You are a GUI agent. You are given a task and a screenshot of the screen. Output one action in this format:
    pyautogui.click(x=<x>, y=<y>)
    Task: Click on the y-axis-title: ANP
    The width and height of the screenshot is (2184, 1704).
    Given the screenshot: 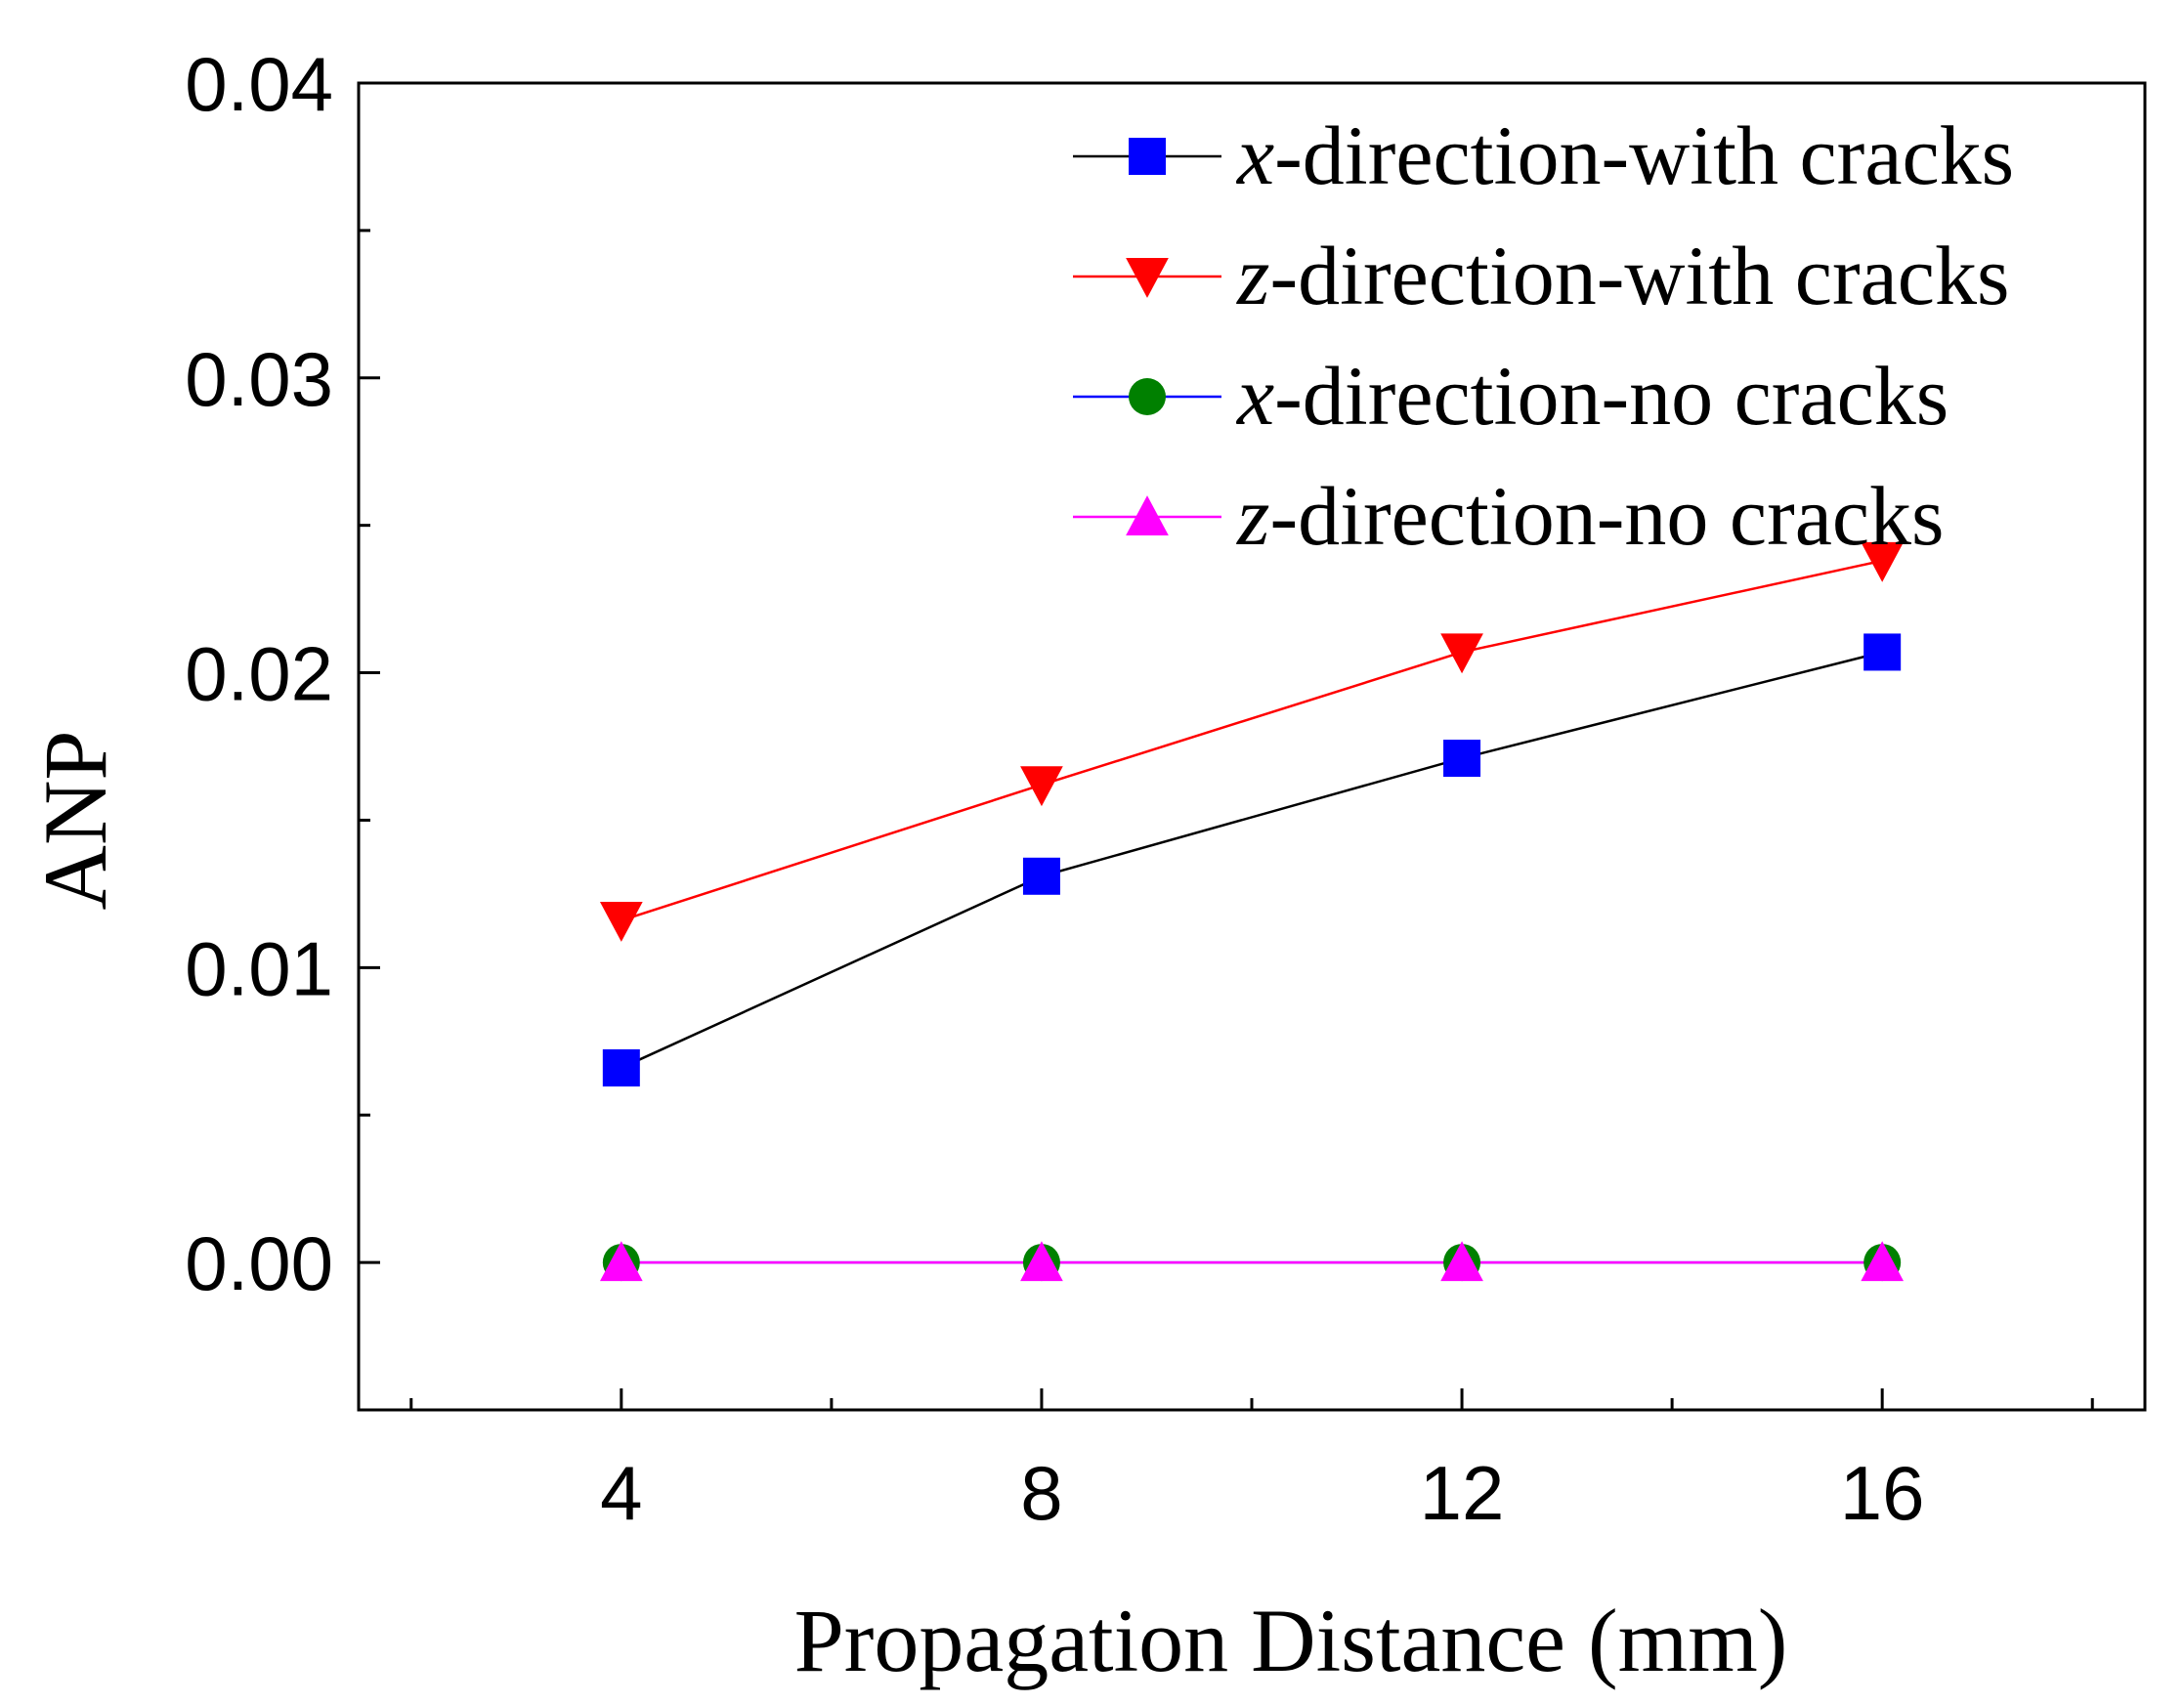 What is the action you would take?
    pyautogui.click(x=75, y=820)
    